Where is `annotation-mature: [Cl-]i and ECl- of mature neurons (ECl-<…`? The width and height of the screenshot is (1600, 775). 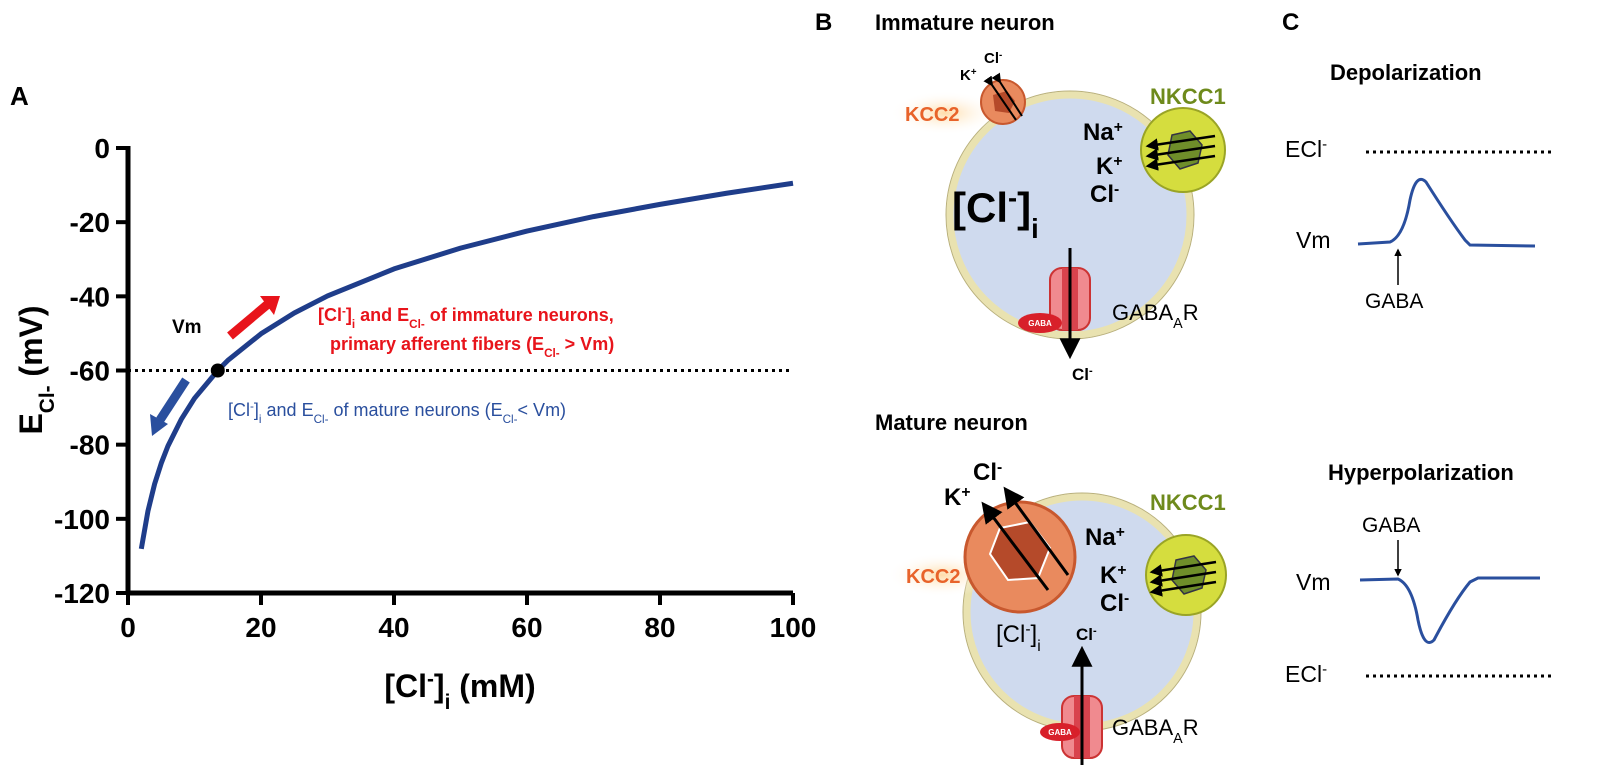
annotation-mature: [Cl-]i and ECl- of mature neurons (ECl-<… is located at coordinates (397, 413).